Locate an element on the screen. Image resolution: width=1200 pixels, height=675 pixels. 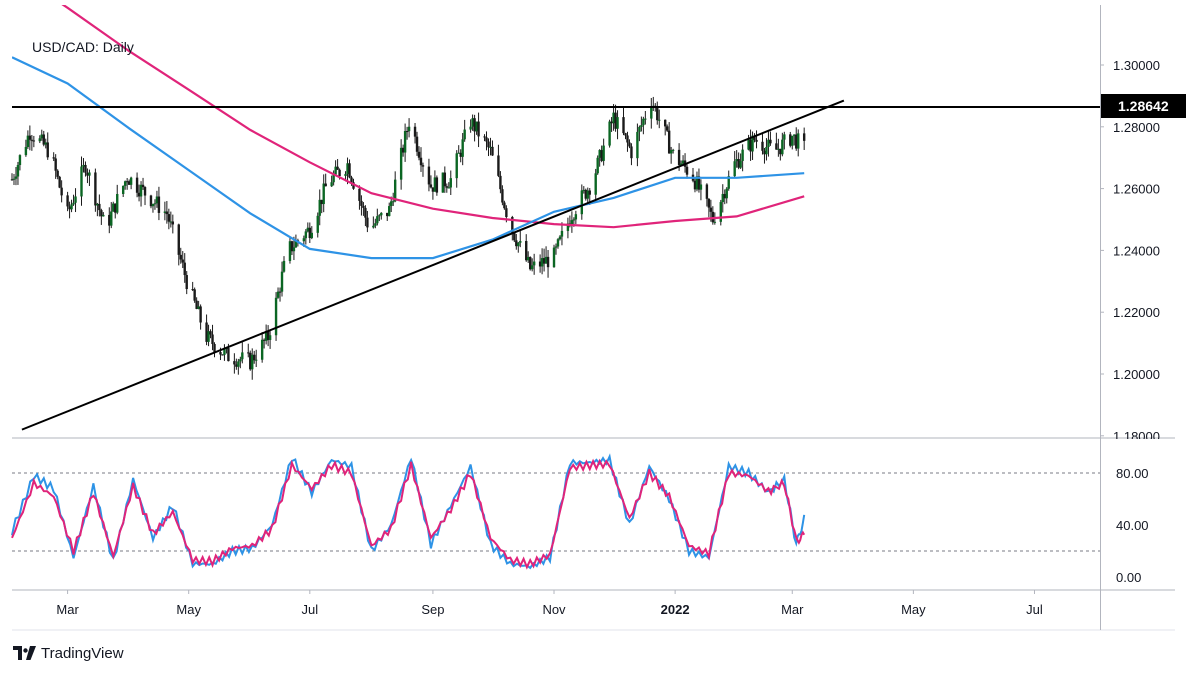
tradingview-logo: TradingView is located at coordinates (68, 653).